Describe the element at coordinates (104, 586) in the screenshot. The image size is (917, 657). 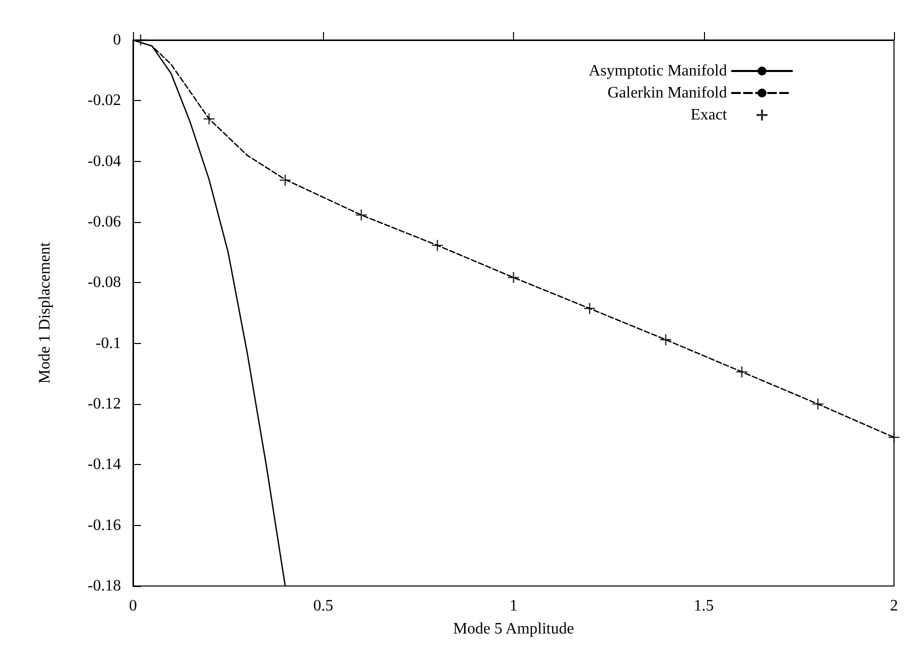
I see `y-tick-label: -0.18` at that location.